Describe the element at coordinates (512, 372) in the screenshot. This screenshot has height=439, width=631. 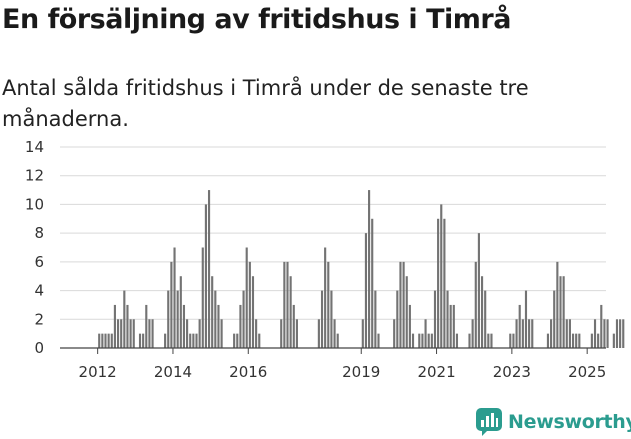
I see `x-tick-label: 2023` at that location.